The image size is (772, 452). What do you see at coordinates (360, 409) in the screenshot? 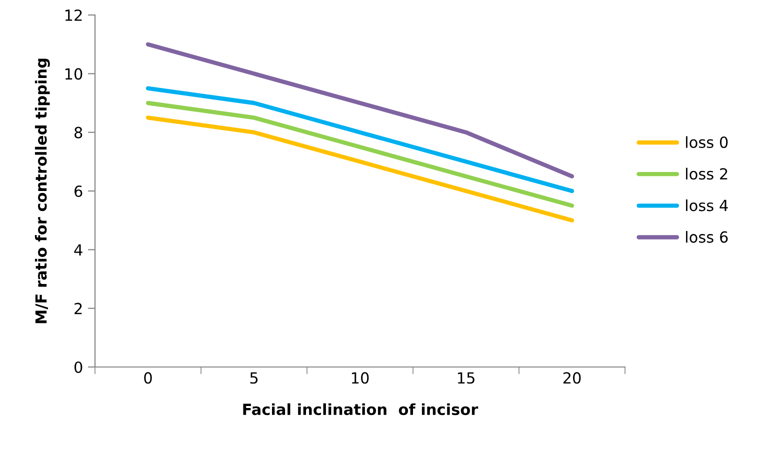
I see `x-axis-title: Facial inclination of incisor` at bounding box center [360, 409].